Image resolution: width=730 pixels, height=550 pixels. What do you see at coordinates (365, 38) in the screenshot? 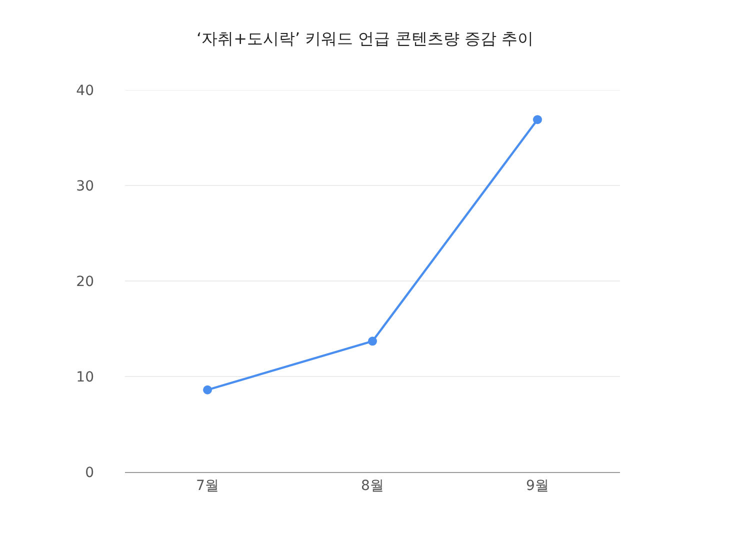
I see `chart-title: ‘자취+도시락’ 키워드 언급 콘텐츠량 증감 추이` at bounding box center [365, 38].